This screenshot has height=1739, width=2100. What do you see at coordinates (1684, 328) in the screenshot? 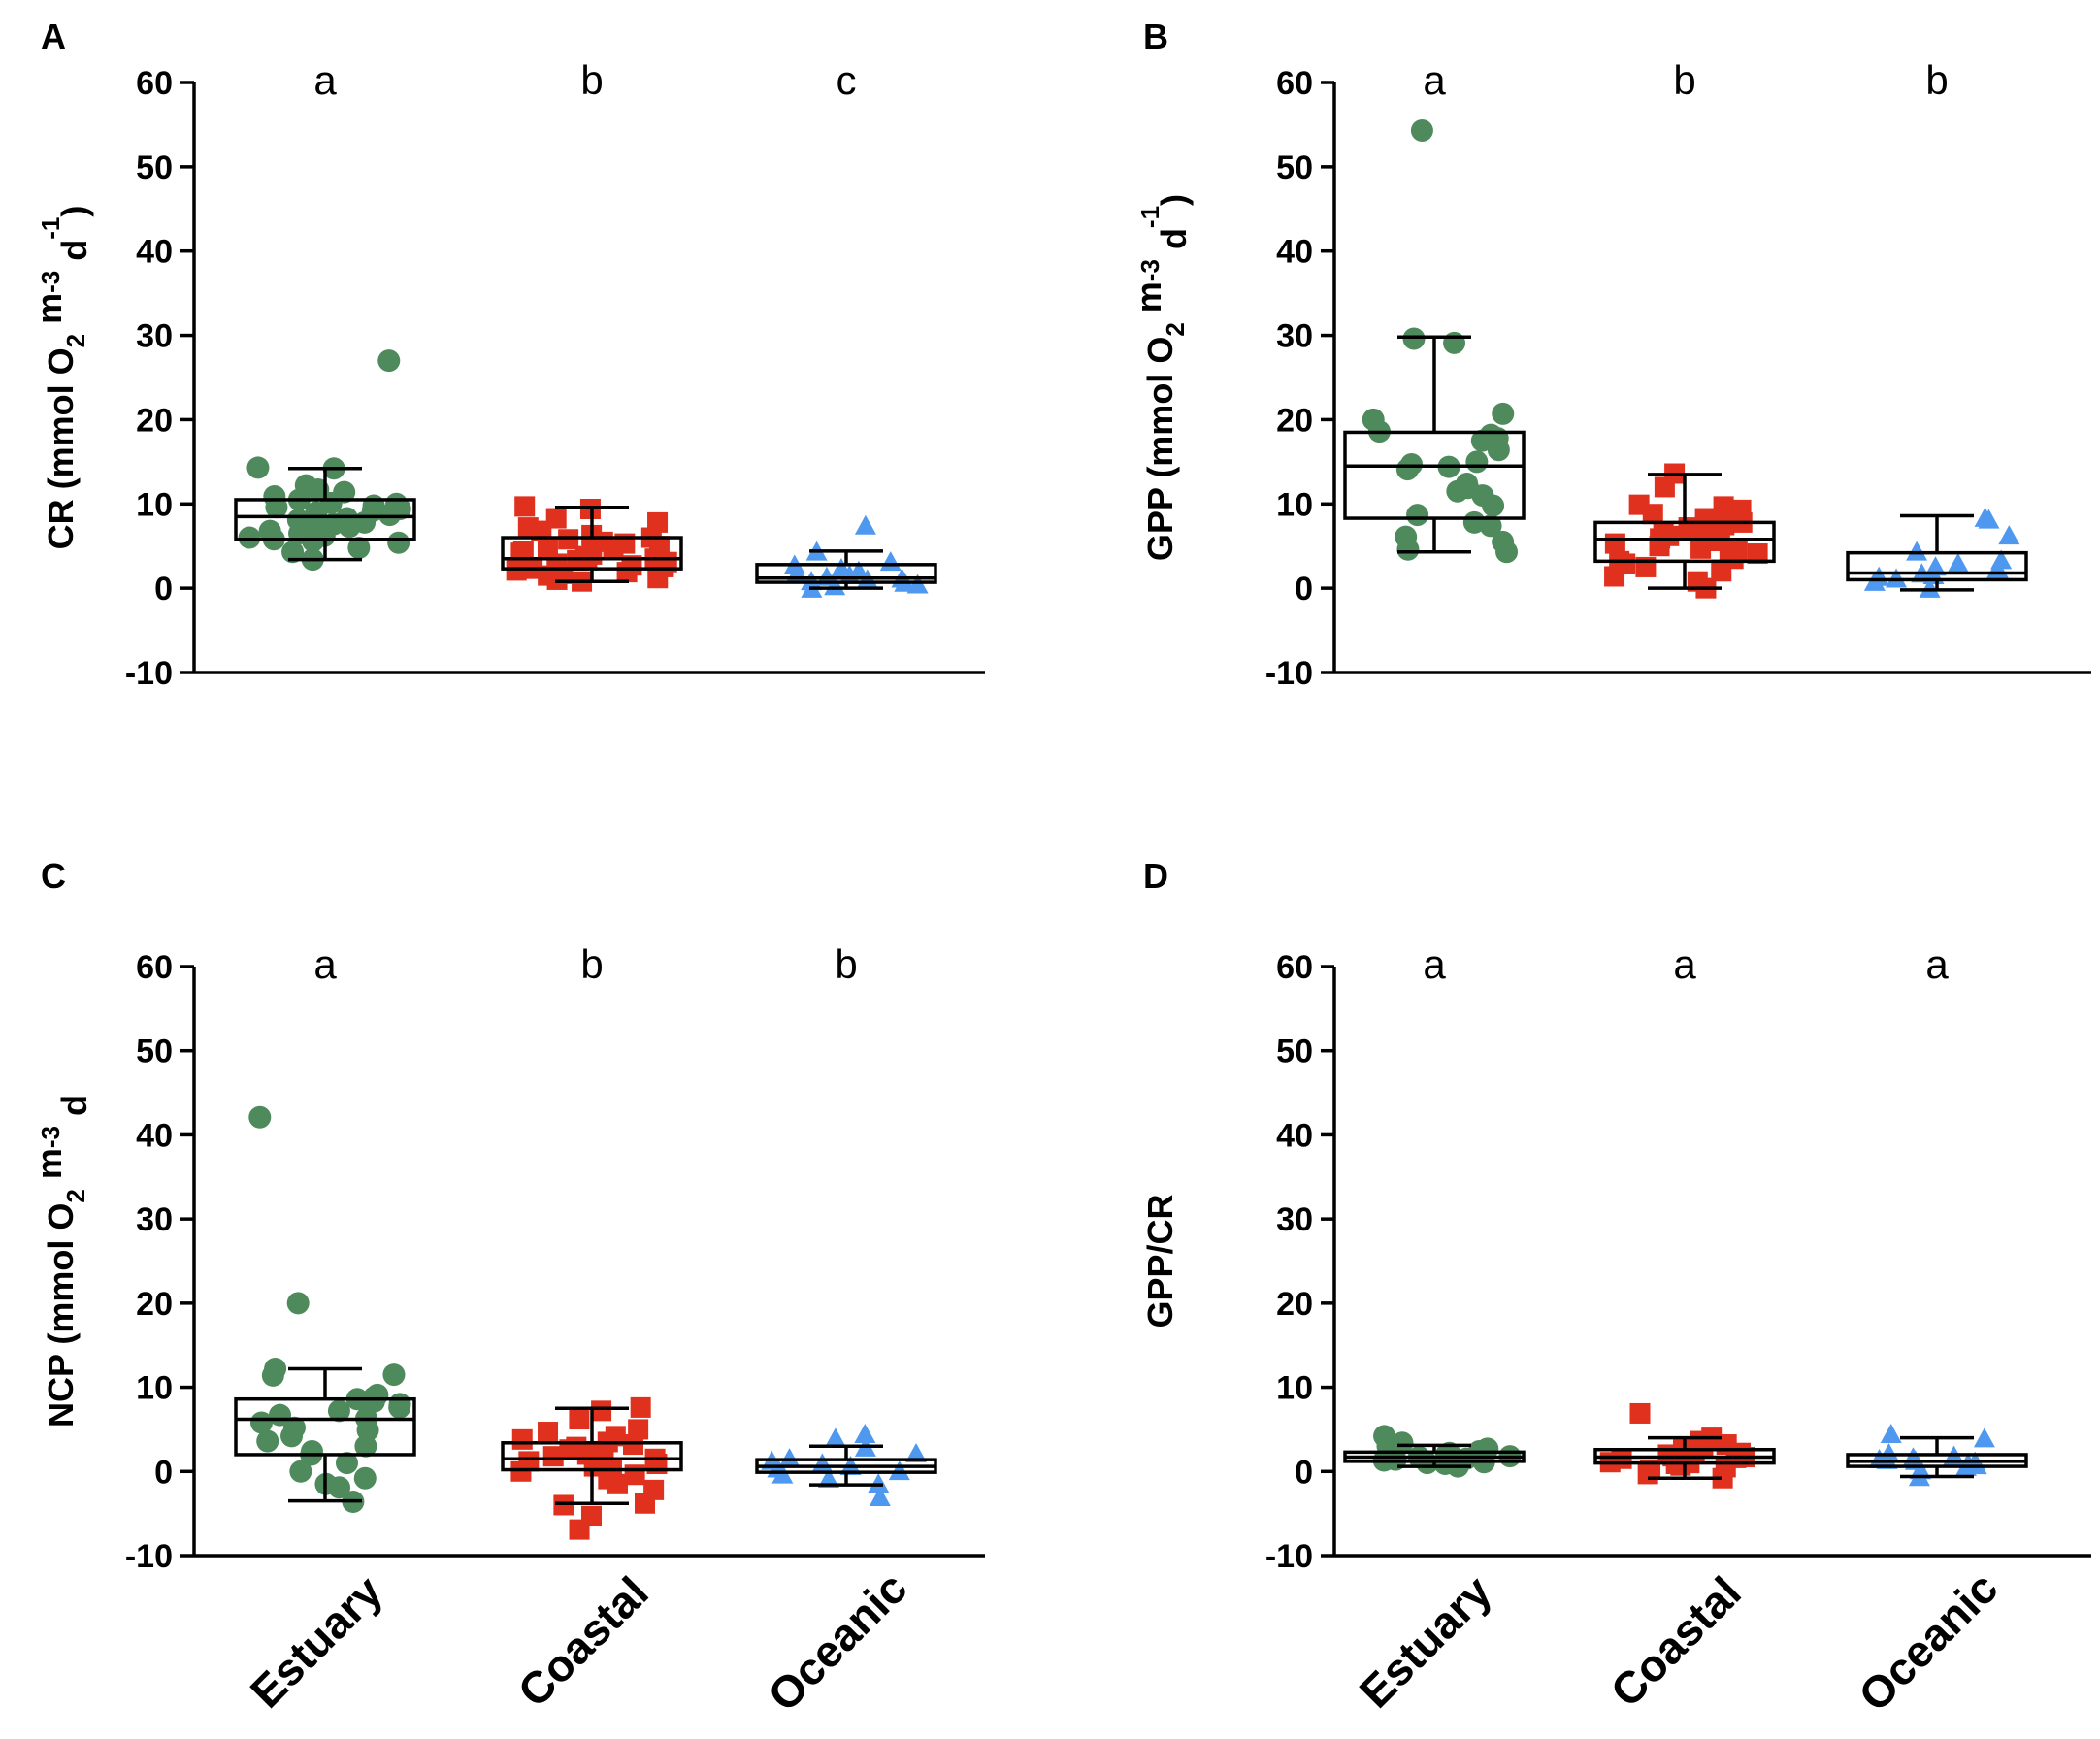
I see `group-coastal: b` at bounding box center [1684, 328].